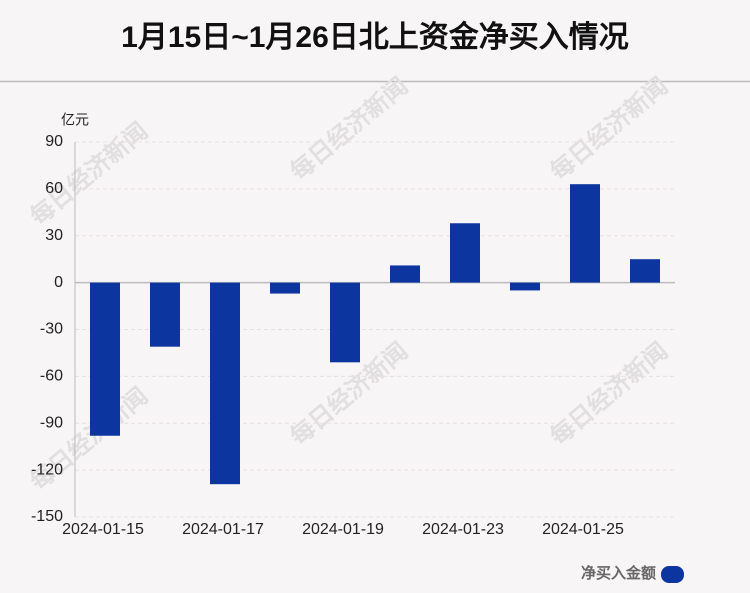 This screenshot has height=593, width=750. I want to click on y-tick-label: -120, so click(47, 469).